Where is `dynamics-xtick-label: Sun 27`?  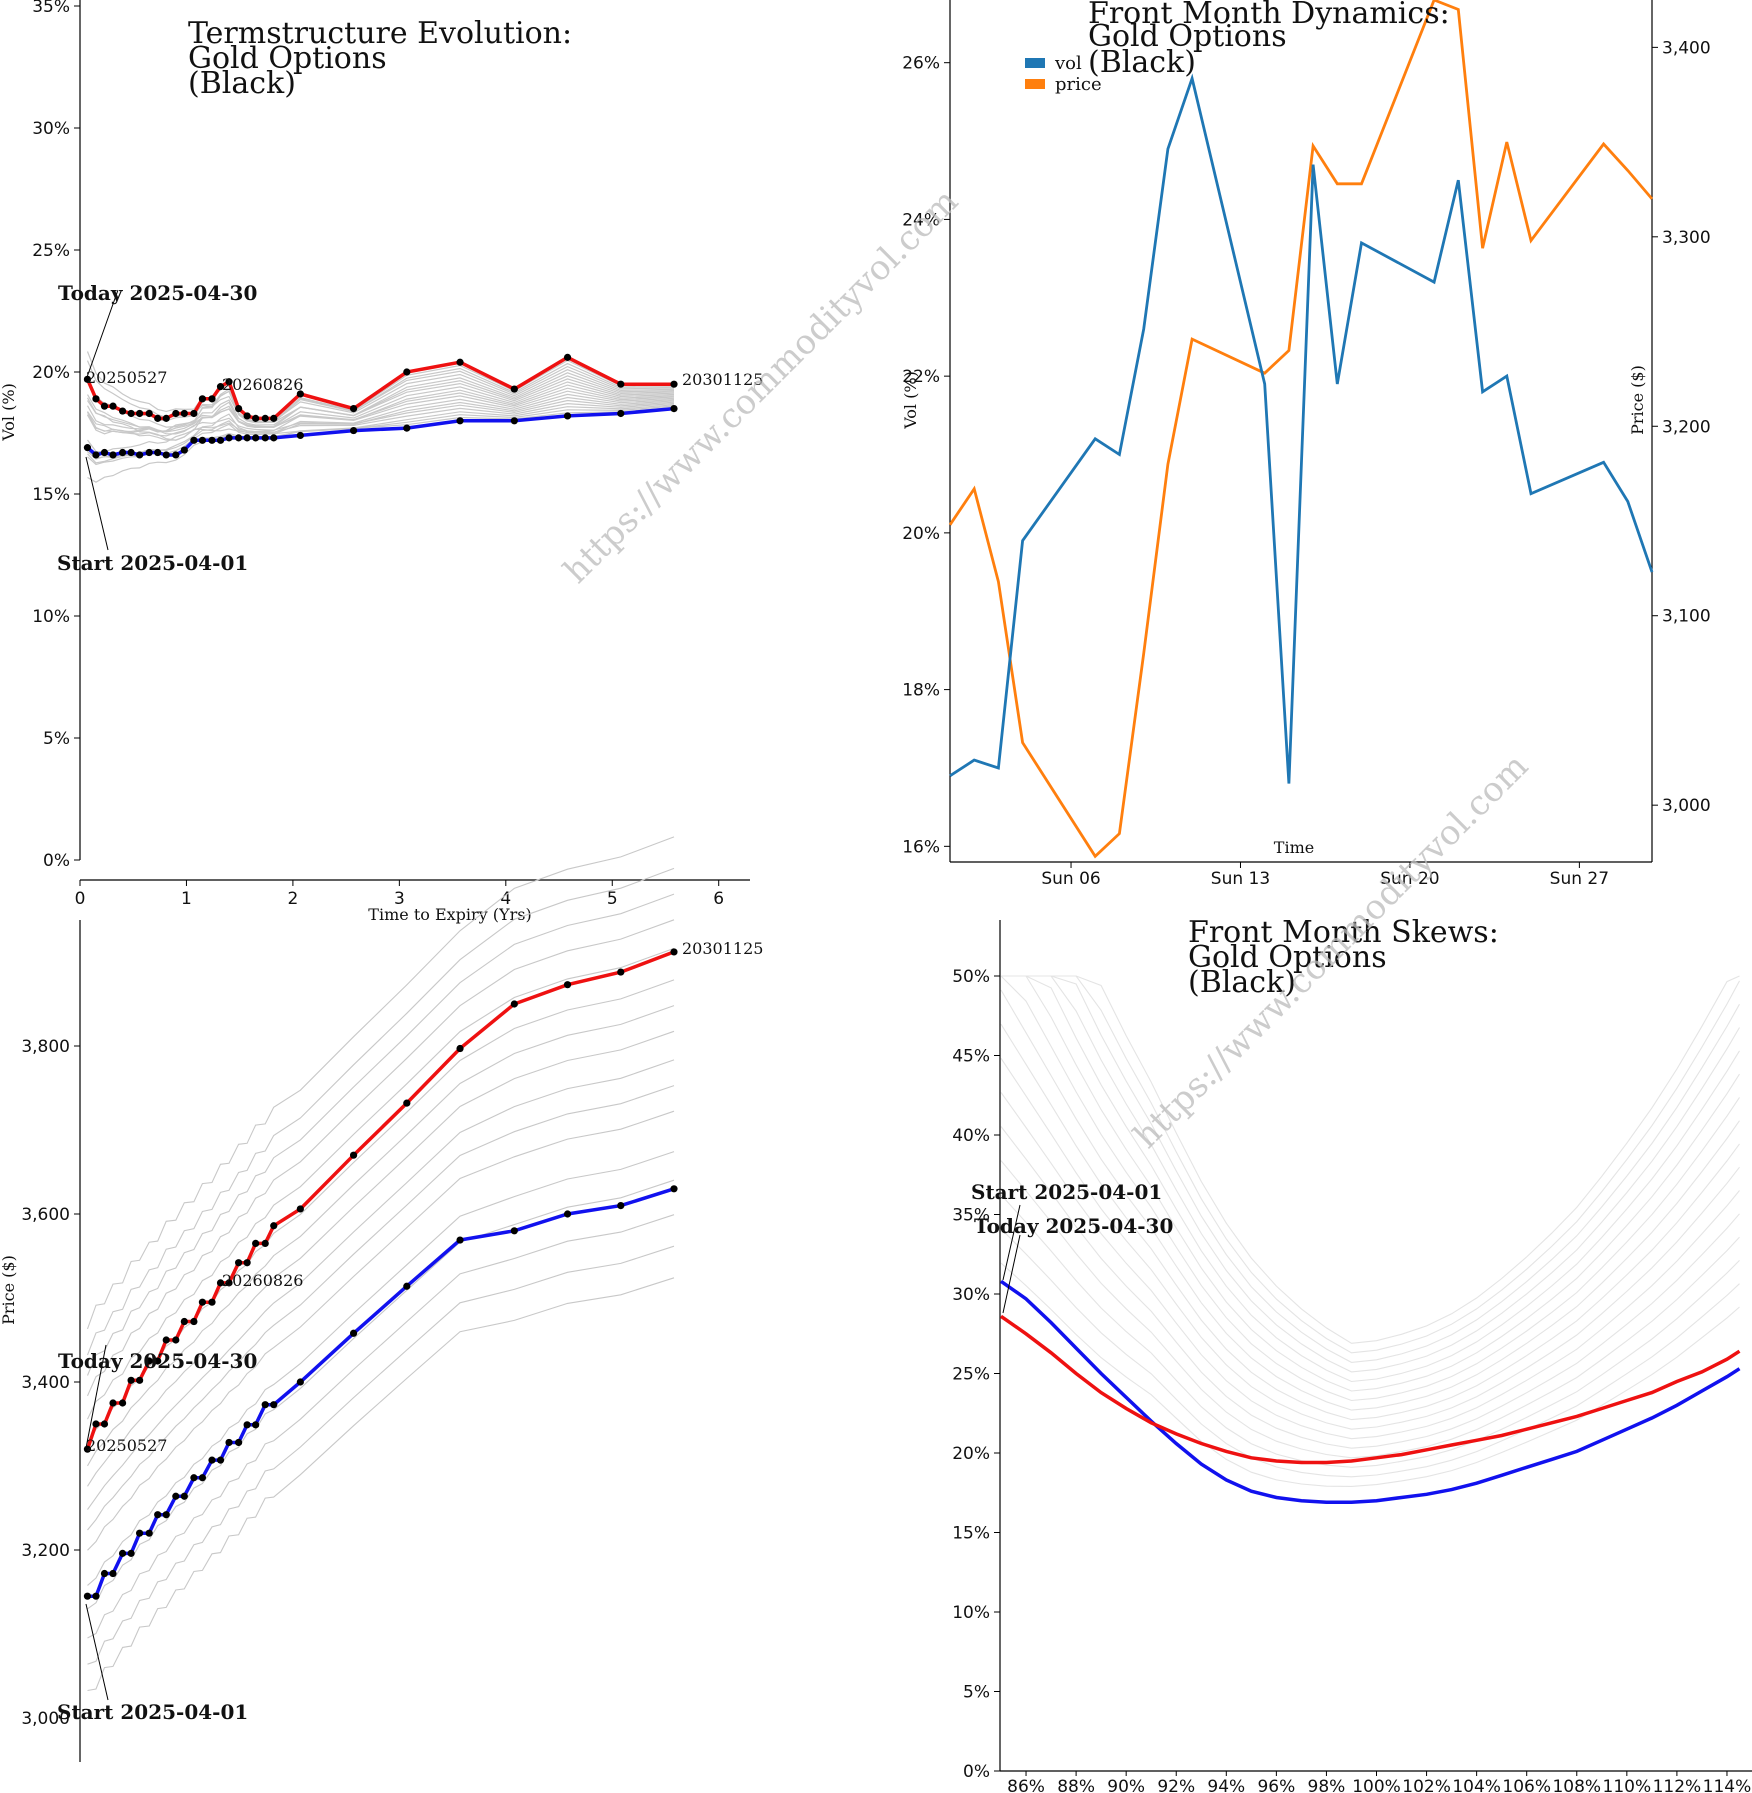
dynamics-xtick-label: Sun 27 is located at coordinates (1579, 879).